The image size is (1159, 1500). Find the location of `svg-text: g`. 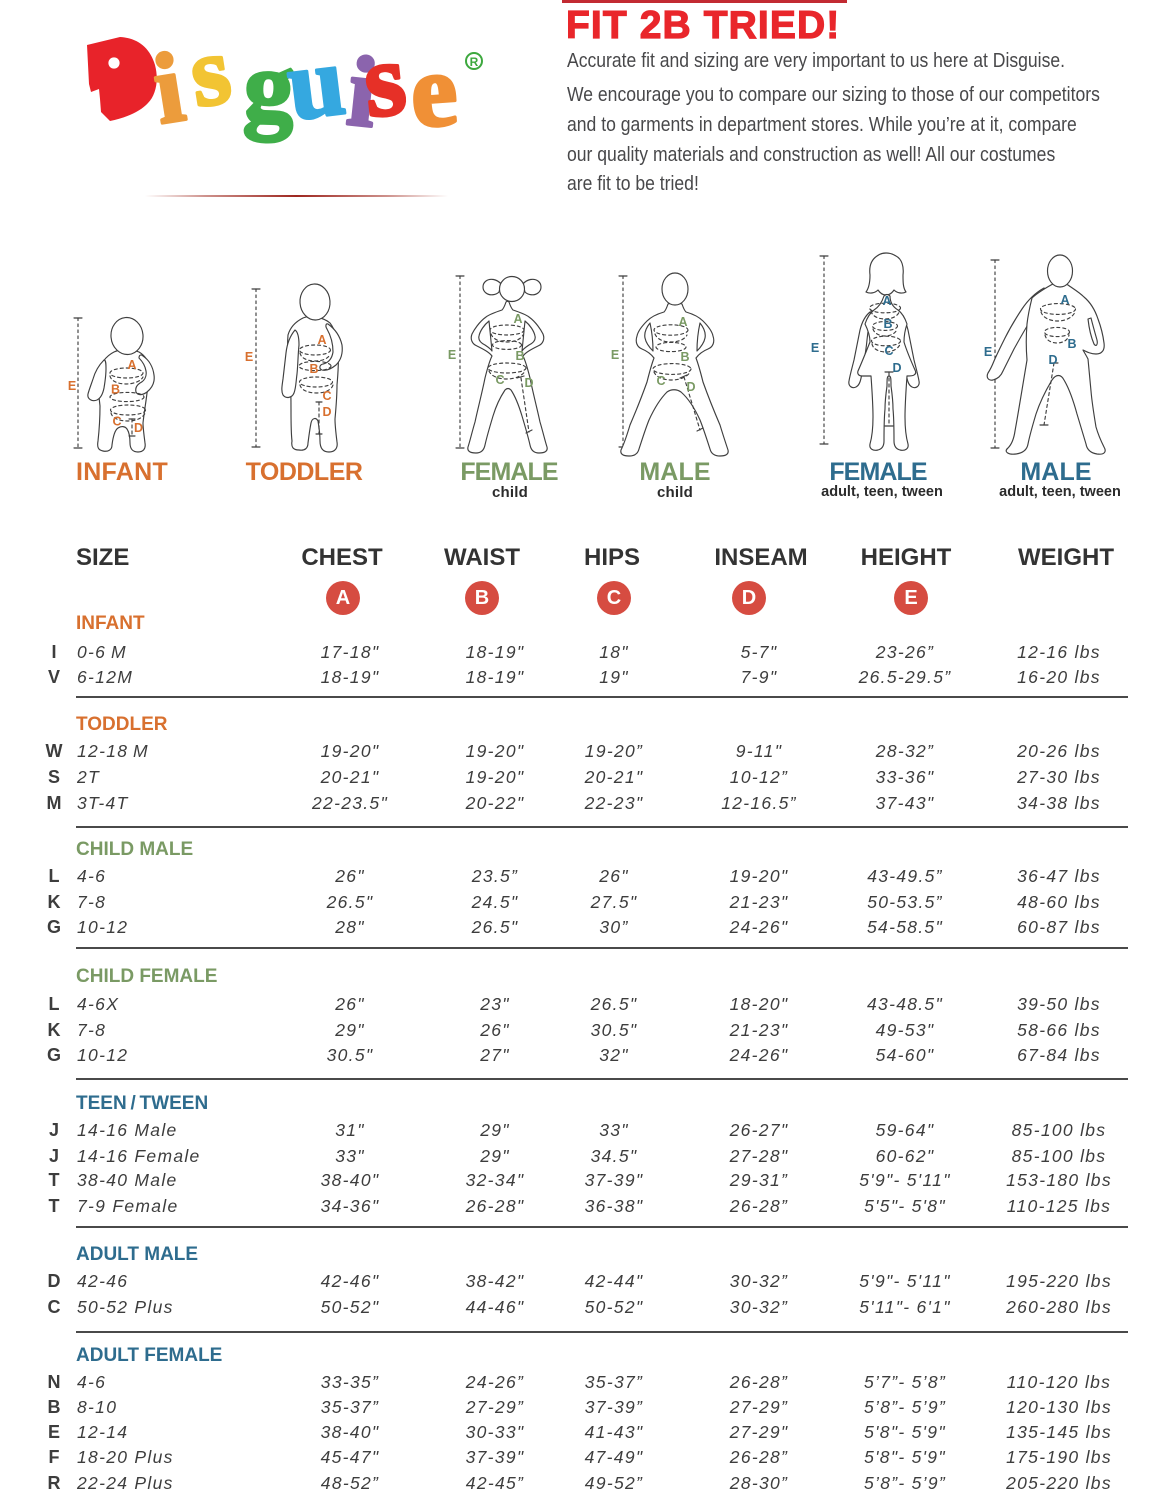

svg-text: g is located at coordinates (269, 86).